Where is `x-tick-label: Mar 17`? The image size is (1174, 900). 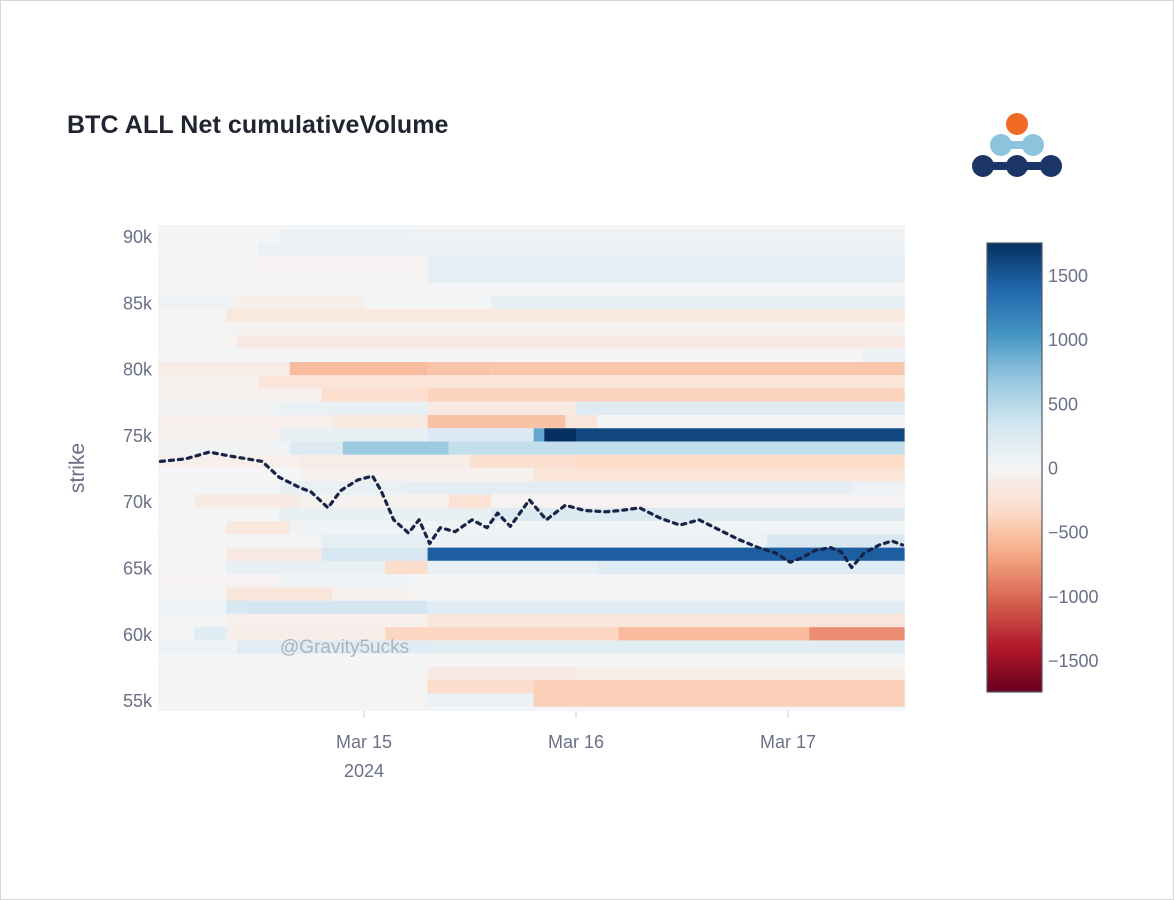 x-tick-label: Mar 17 is located at coordinates (788, 742).